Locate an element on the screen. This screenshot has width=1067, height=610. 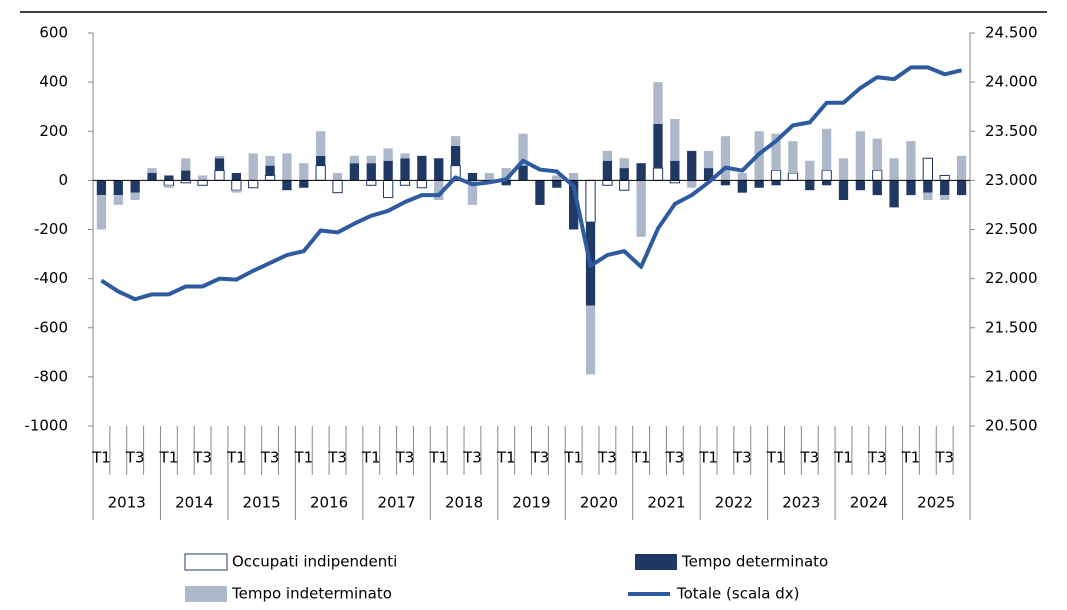
year-label: 2014 is located at coordinates (194, 503).